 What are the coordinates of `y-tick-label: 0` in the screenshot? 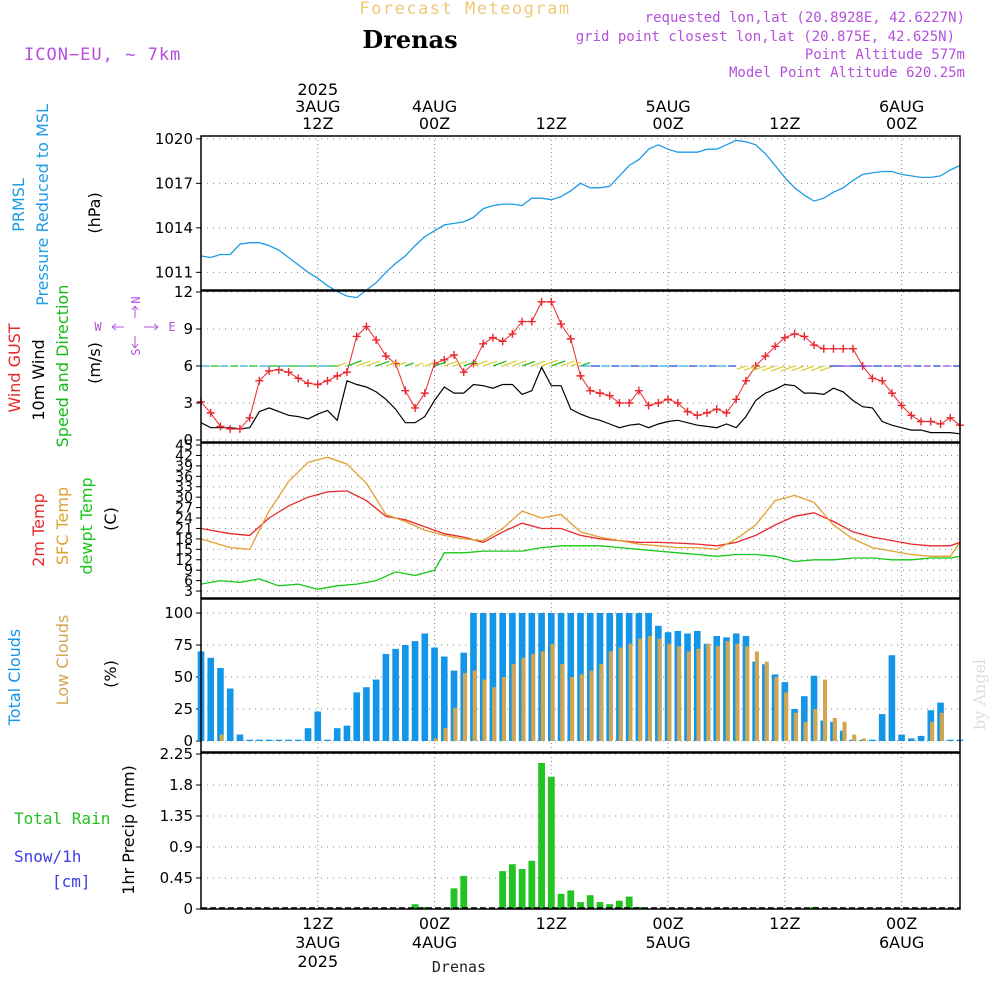 It's located at (188, 440).